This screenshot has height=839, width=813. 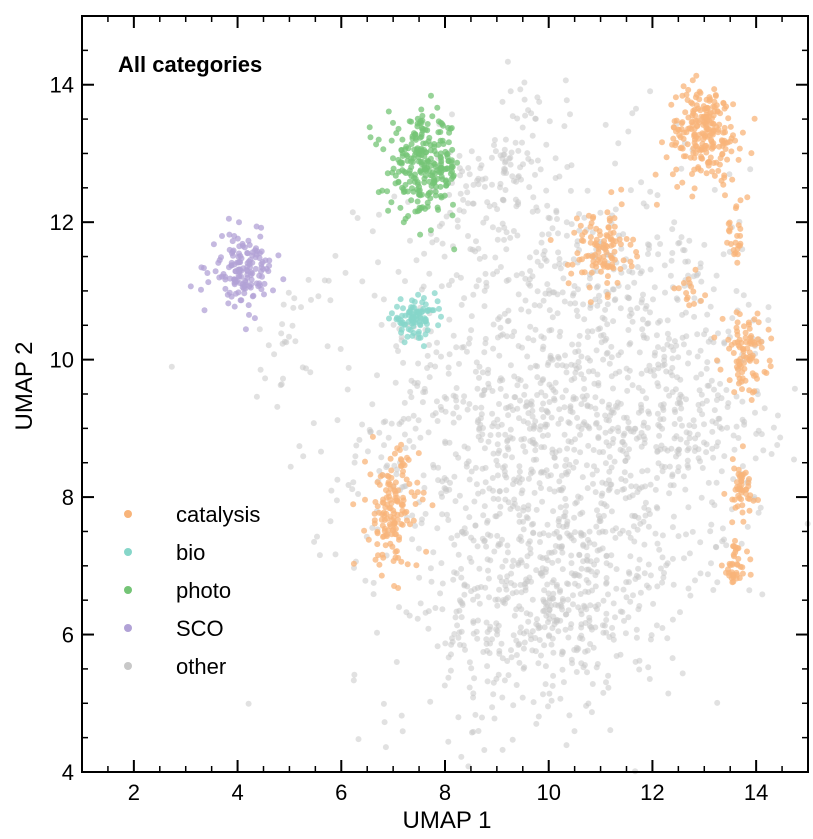 I want to click on legend-marker-photo, so click(x=128, y=590).